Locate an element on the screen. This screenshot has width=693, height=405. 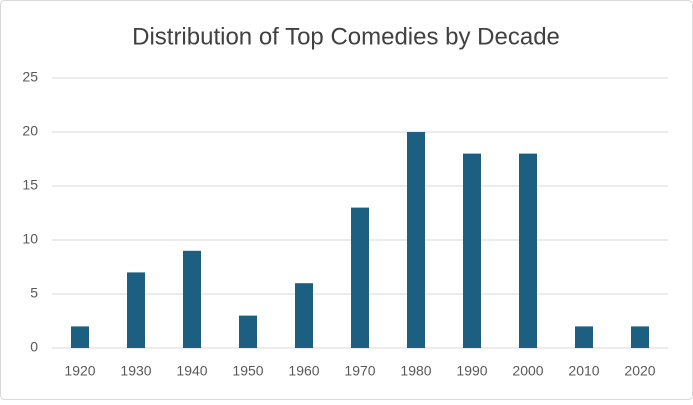
y-tick-label: 15 is located at coordinates (30, 185).